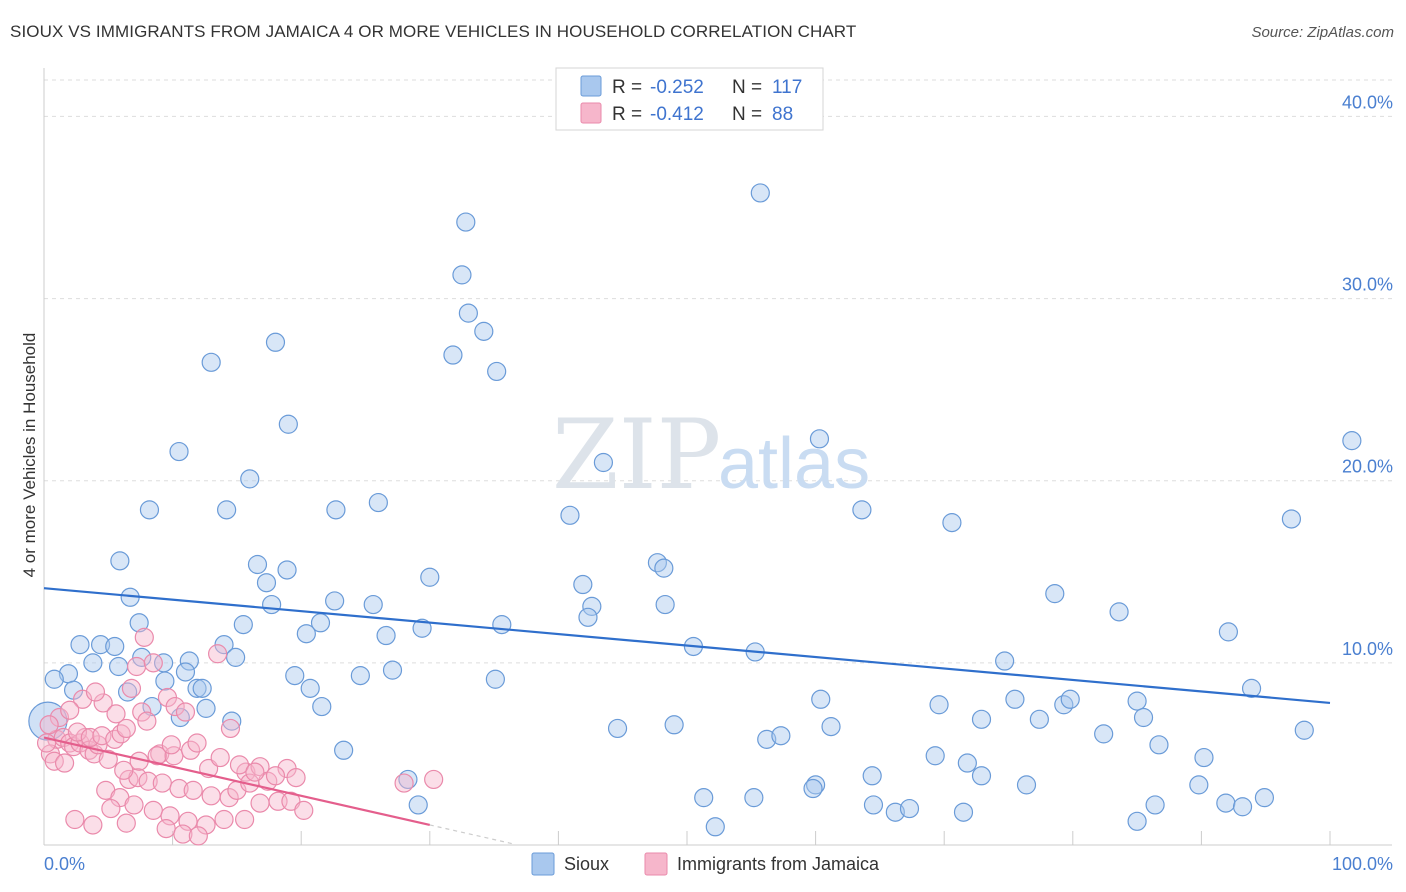 This screenshot has width=1406, height=892. What do you see at coordinates (586, 864) in the screenshot?
I see `bottom-legend-label-sioux: Sioux` at bounding box center [586, 864].